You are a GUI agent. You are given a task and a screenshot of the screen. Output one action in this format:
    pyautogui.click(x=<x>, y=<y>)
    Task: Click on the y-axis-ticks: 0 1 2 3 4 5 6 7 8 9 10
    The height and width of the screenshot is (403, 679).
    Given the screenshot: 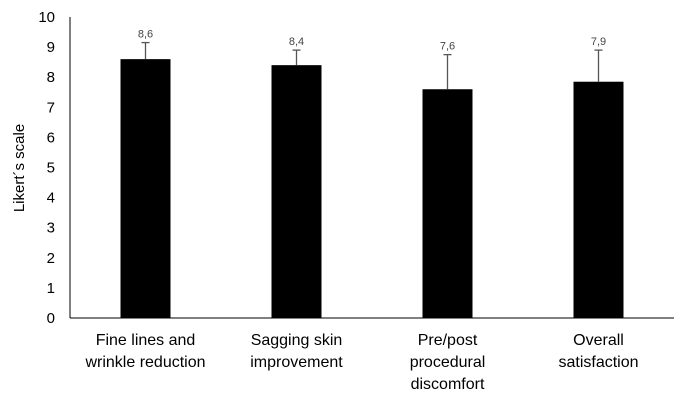 What is the action you would take?
    pyautogui.click(x=46, y=168)
    